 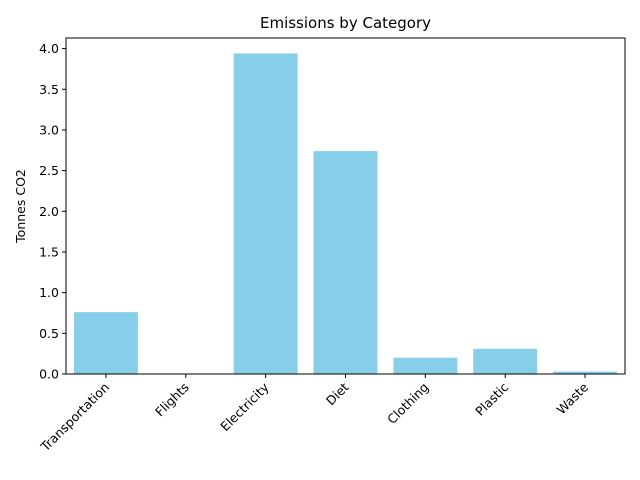 I want to click on x-tick-label: Transportation, so click(x=74, y=417).